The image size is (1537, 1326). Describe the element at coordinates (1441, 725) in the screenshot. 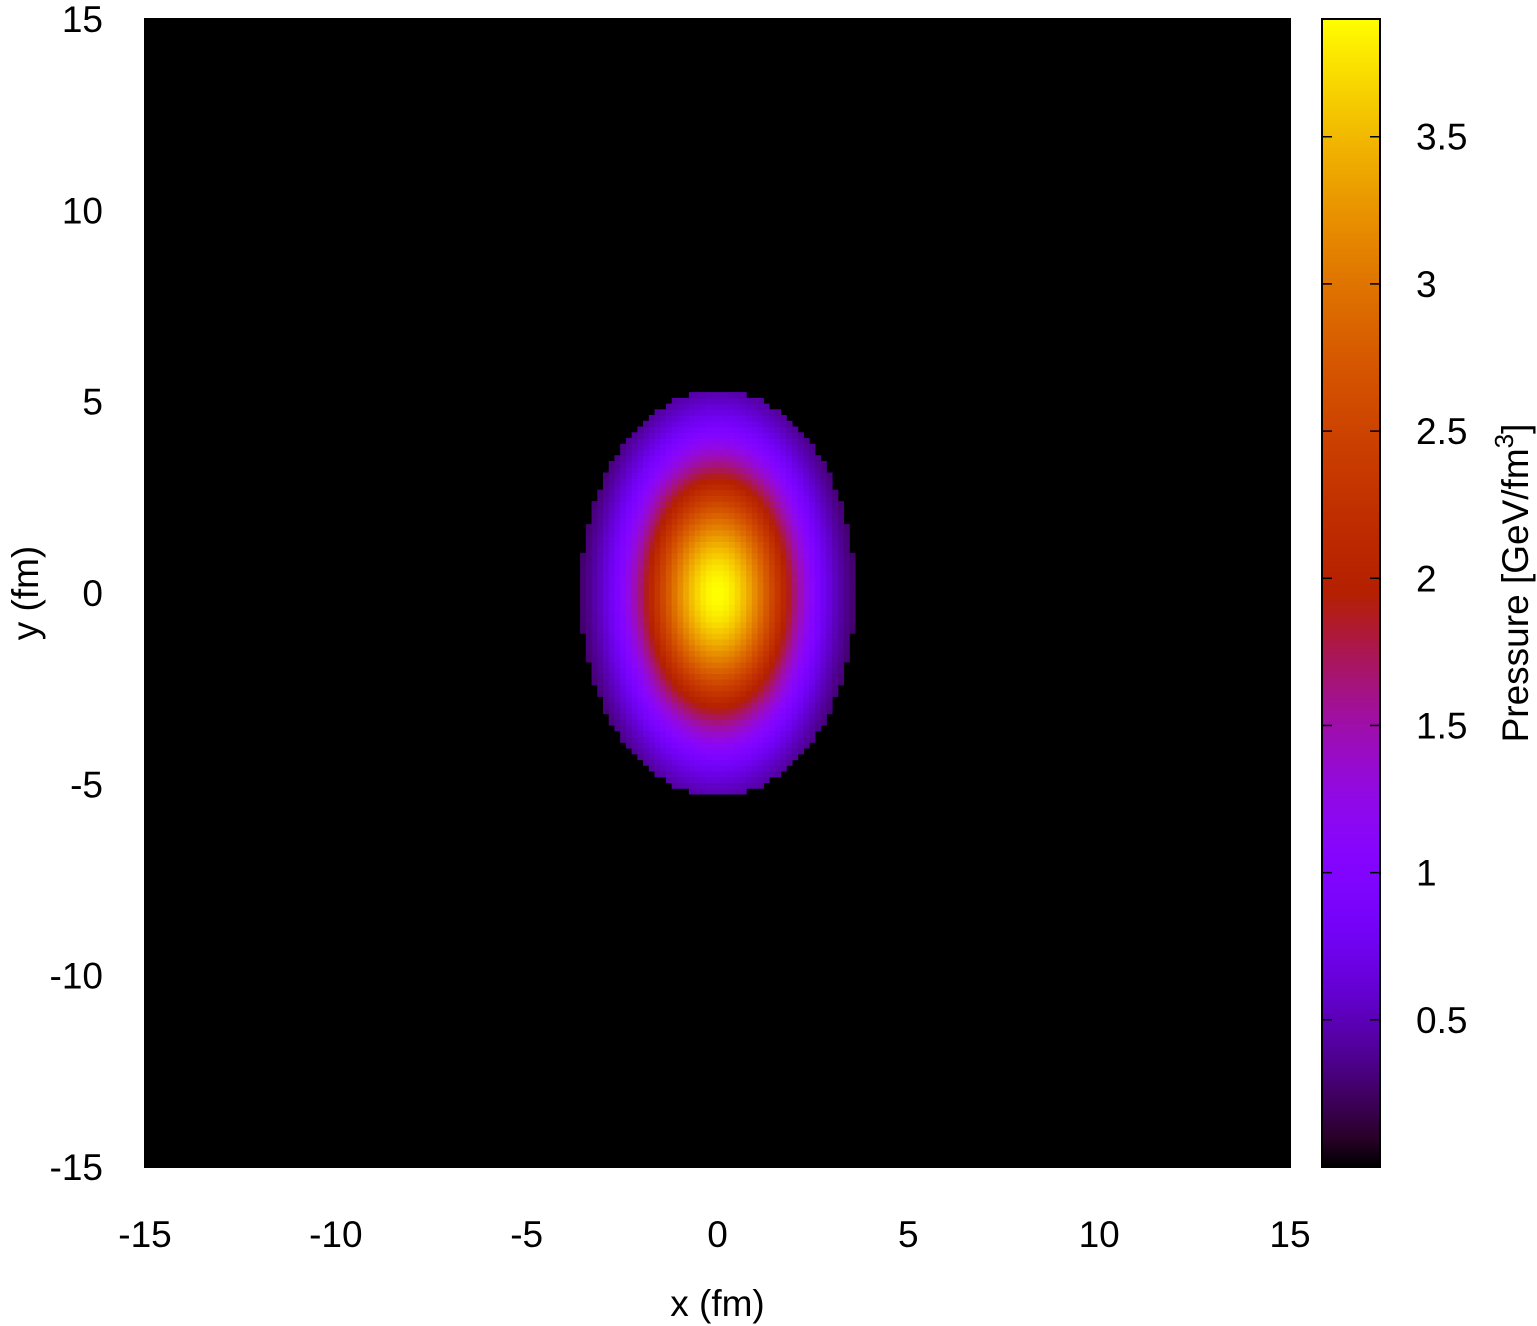

I see `colorbar-tick-label: 1.5` at that location.